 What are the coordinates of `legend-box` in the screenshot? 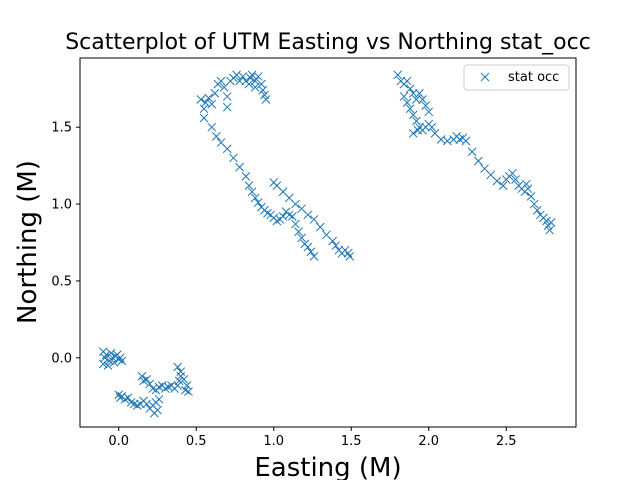 It's located at (516, 77).